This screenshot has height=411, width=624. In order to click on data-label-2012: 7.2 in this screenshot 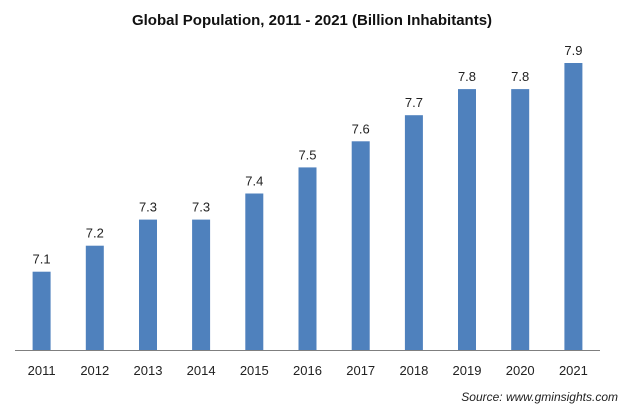, I will do `click(95, 233)`.